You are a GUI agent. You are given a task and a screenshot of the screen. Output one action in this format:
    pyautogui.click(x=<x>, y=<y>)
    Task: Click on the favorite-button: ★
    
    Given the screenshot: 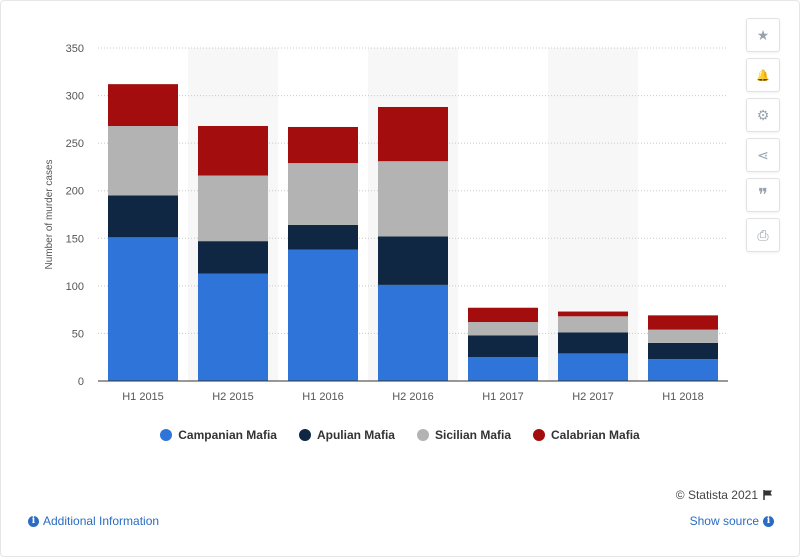 What is the action you would take?
    pyautogui.click(x=763, y=35)
    